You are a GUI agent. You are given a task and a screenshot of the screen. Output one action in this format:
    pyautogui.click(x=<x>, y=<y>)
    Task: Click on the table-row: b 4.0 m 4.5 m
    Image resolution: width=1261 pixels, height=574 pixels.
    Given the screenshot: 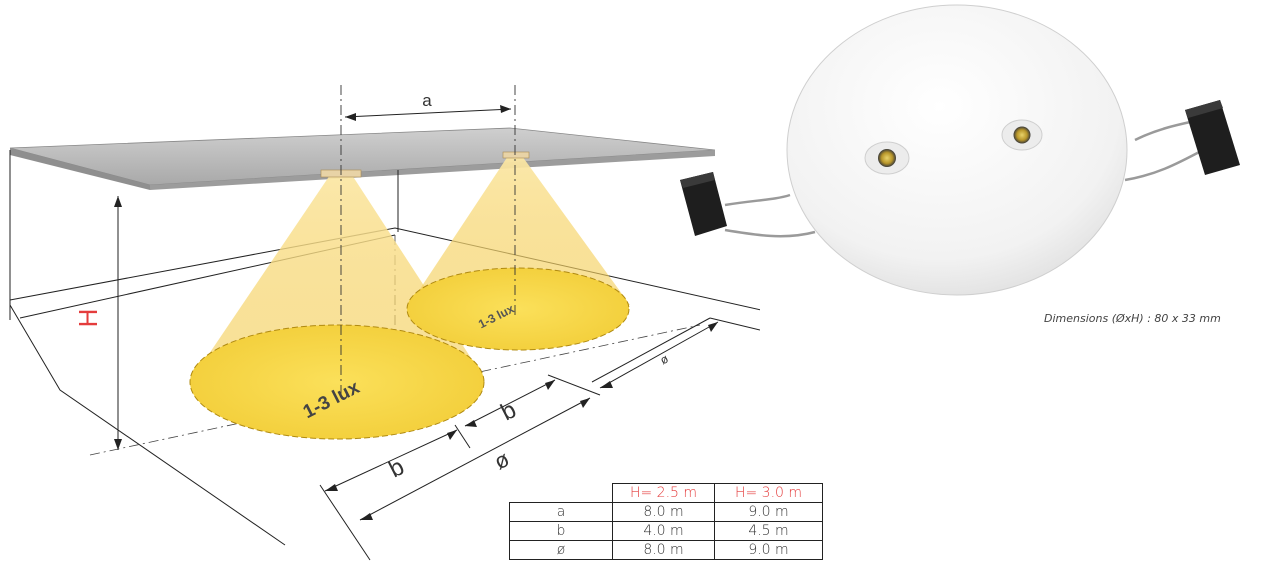 What is the action you would take?
    pyautogui.click(x=666, y=531)
    